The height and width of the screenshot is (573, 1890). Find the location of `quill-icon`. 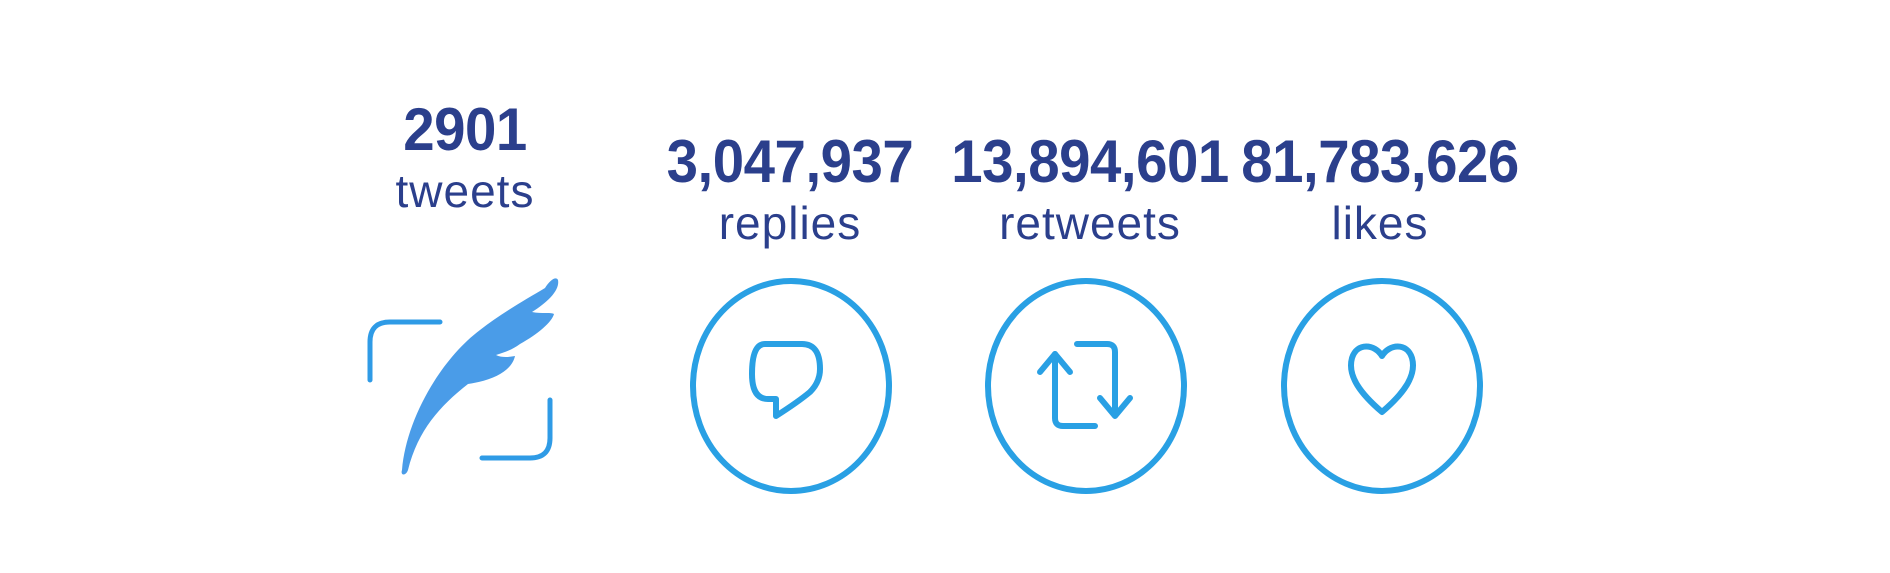

quill-icon is located at coordinates (463, 376).